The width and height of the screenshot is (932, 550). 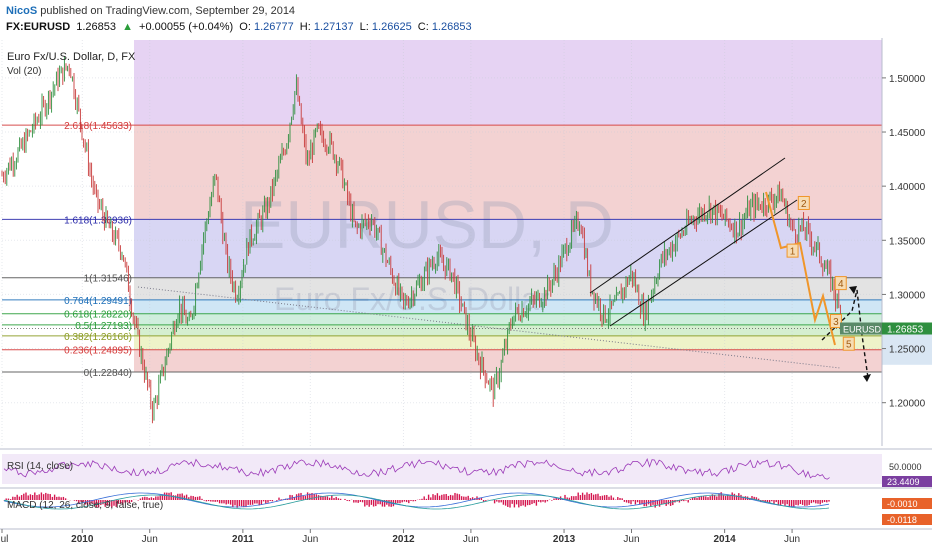 What do you see at coordinates (907, 79) in the screenshot?
I see `price-tick-label: 1.50000` at bounding box center [907, 79].